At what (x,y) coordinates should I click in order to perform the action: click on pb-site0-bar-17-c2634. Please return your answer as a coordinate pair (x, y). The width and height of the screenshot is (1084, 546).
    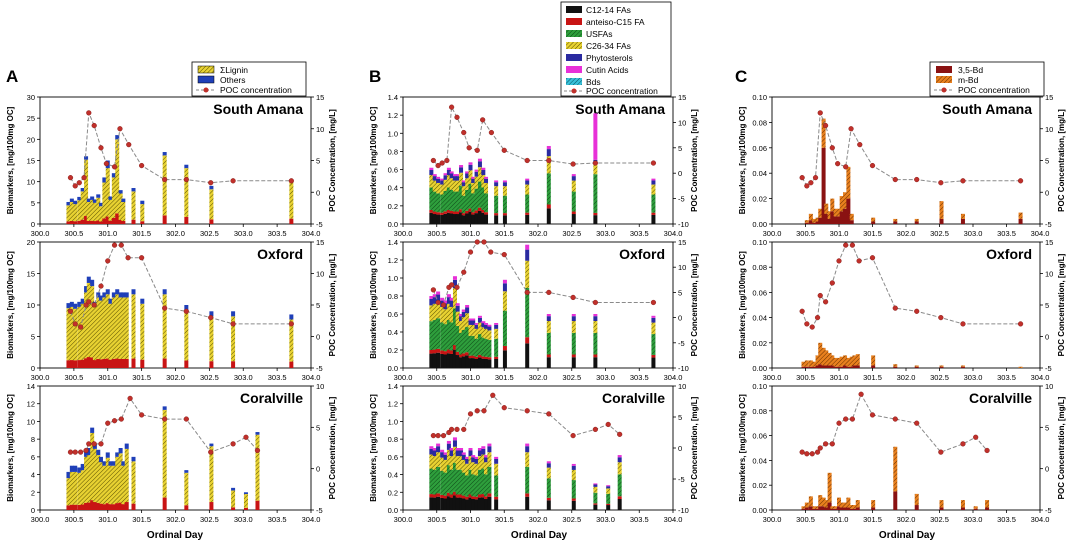
    Looking at the image, I should click on (486, 188).